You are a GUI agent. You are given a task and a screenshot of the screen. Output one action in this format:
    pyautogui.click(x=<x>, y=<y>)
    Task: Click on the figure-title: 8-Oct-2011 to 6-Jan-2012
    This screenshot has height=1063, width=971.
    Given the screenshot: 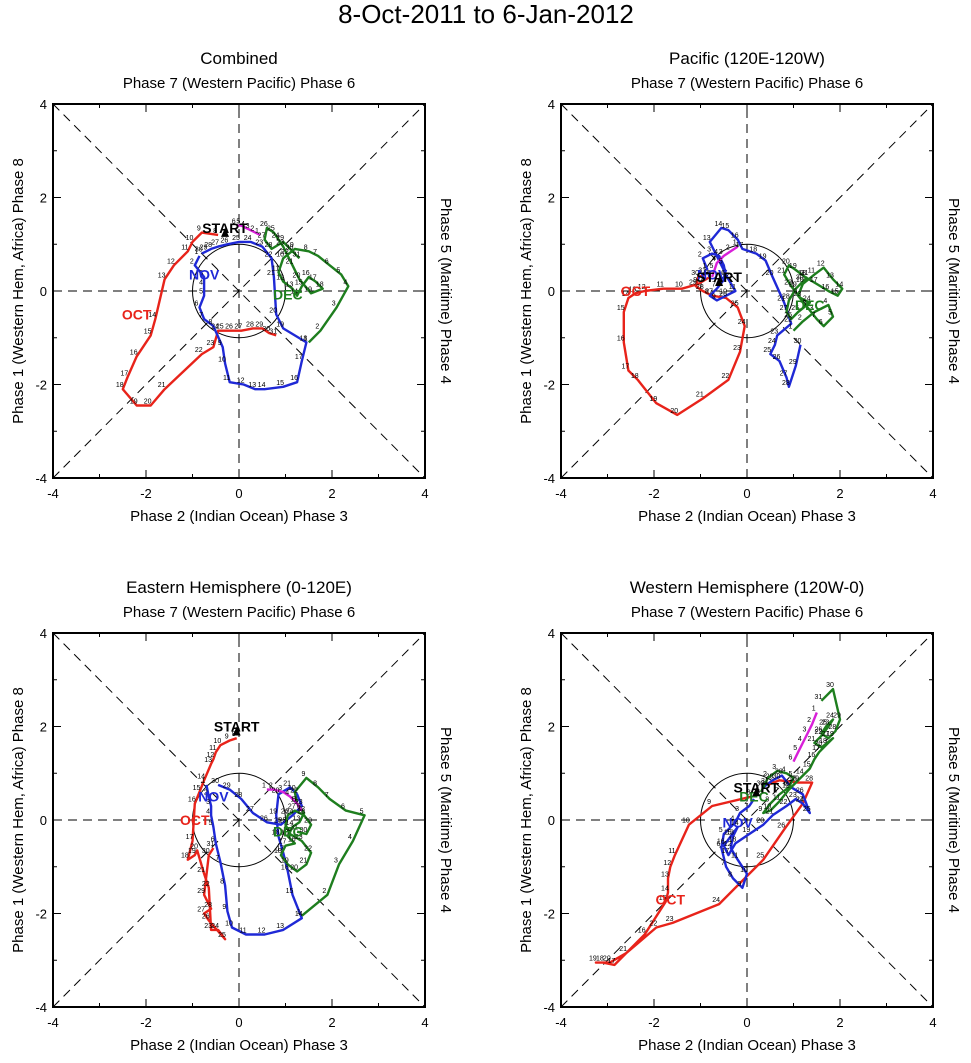 What is the action you would take?
    pyautogui.click(x=486, y=14)
    